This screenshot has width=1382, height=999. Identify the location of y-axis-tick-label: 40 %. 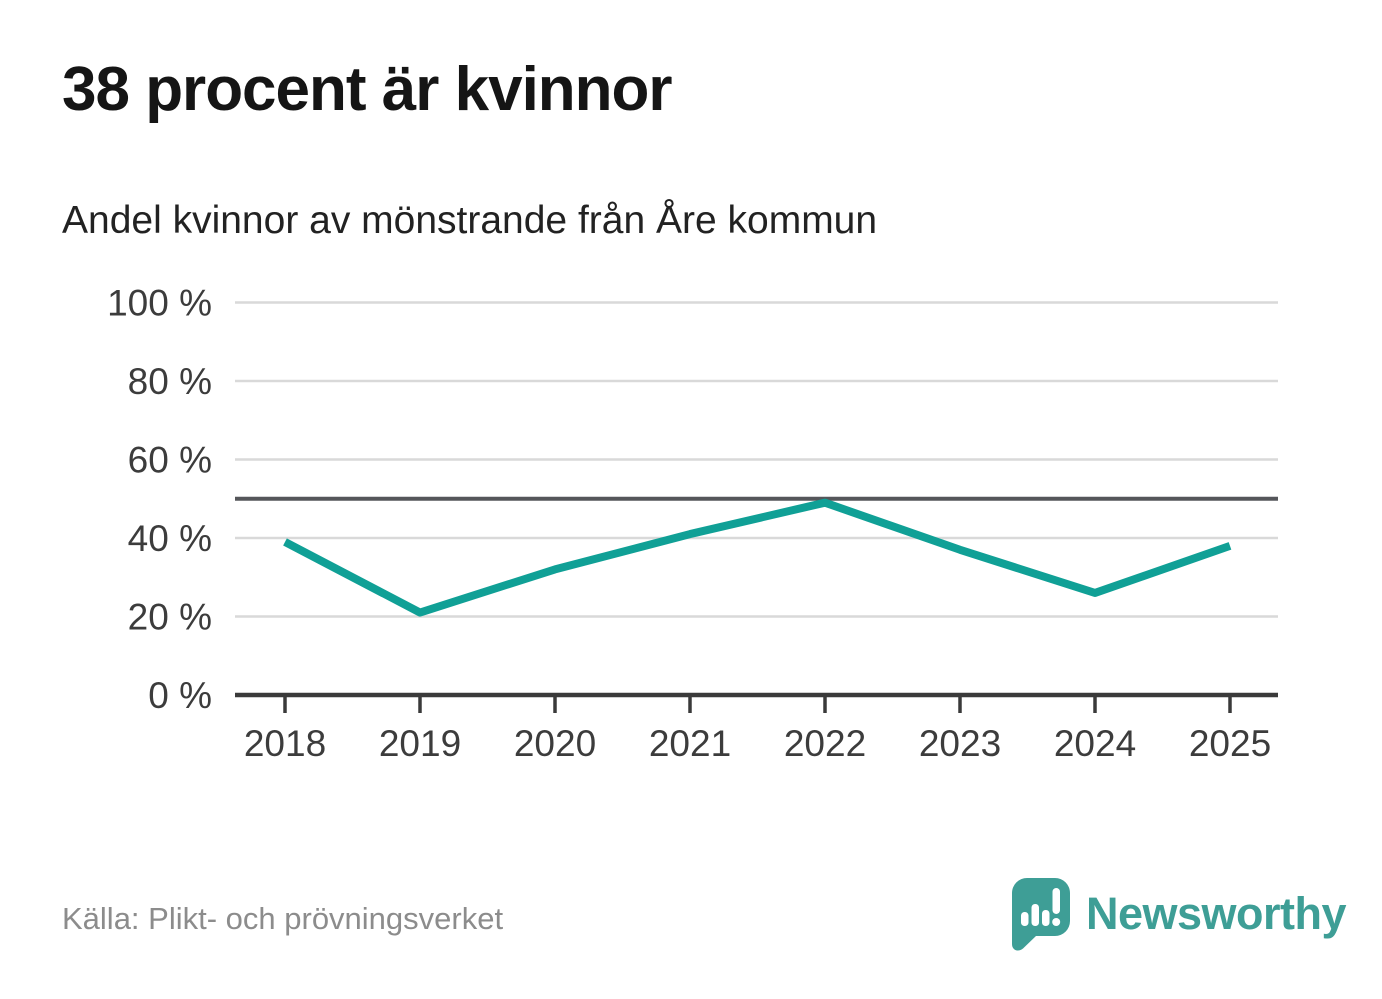
(170, 538).